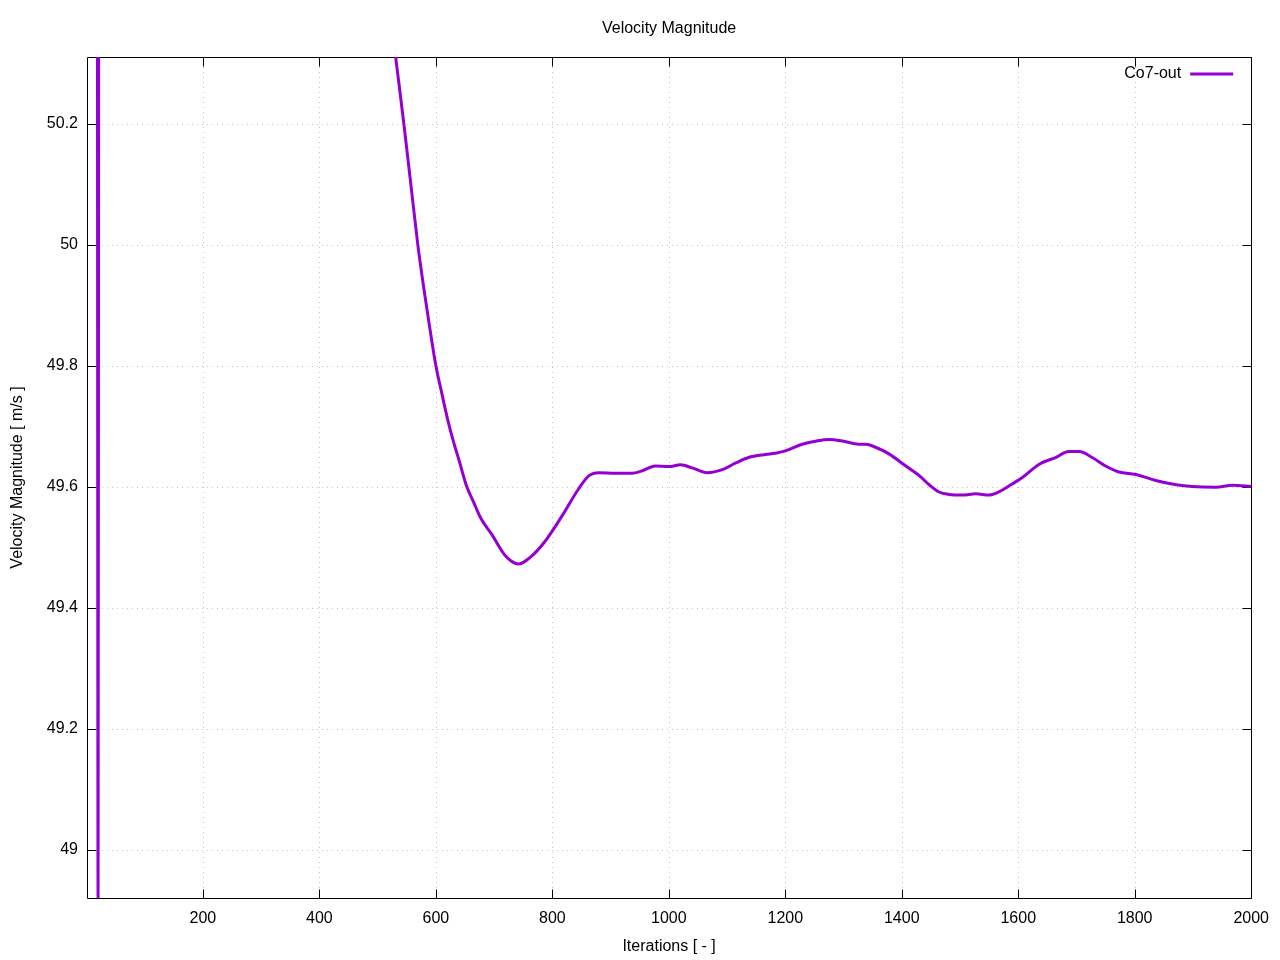  Describe the element at coordinates (319, 918) in the screenshot. I see `x-tick-label: 400` at that location.